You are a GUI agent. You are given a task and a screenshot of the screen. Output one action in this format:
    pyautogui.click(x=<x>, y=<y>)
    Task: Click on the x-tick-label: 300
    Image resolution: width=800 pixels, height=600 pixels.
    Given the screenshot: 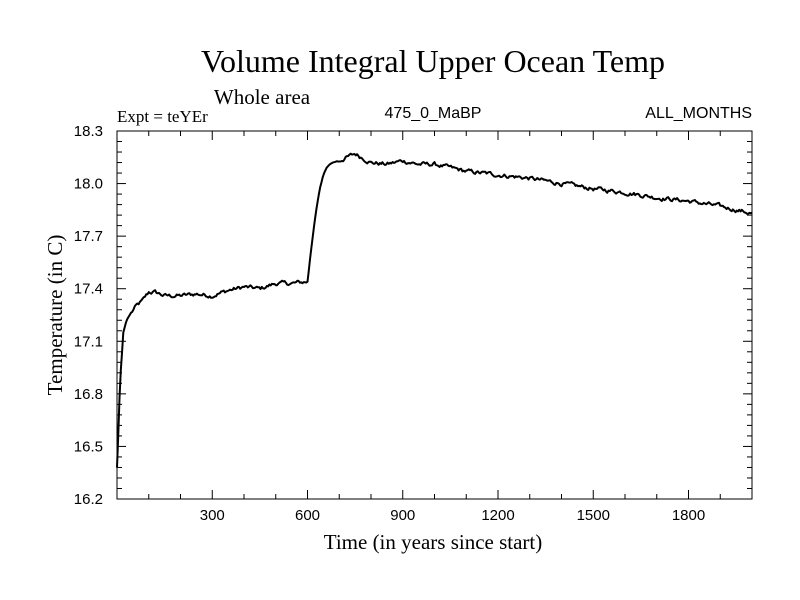 What is the action you would take?
    pyautogui.click(x=212, y=515)
    